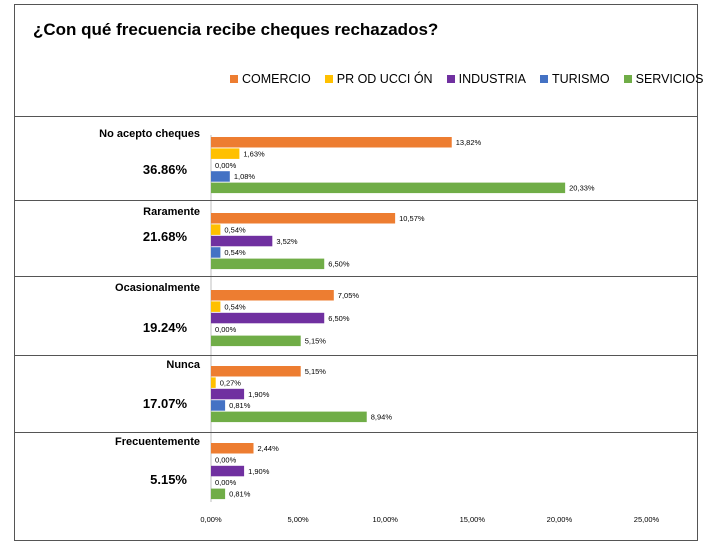 The image size is (715, 555). What do you see at coordinates (157, 288) in the screenshot?
I see `category-label: Ocasionalmente` at bounding box center [157, 288].